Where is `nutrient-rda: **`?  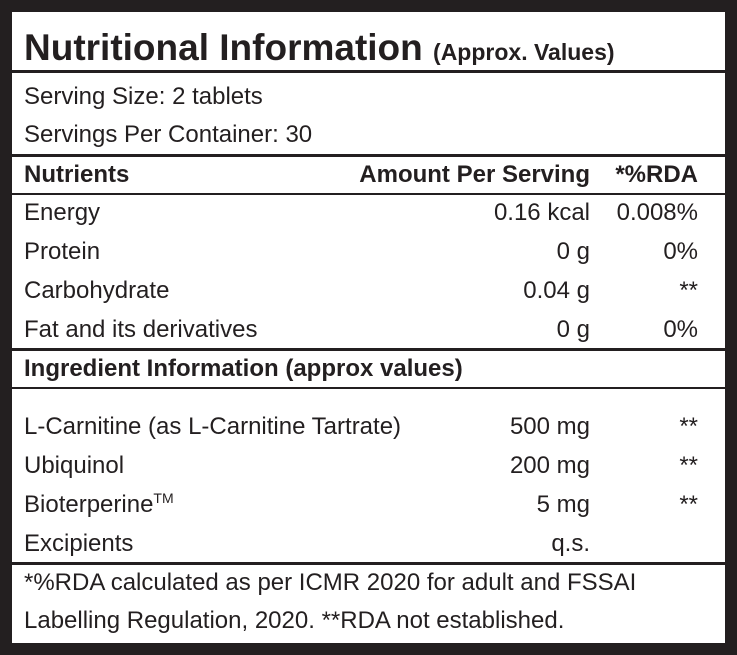 nutrient-rda: ** is located at coordinates (688, 290).